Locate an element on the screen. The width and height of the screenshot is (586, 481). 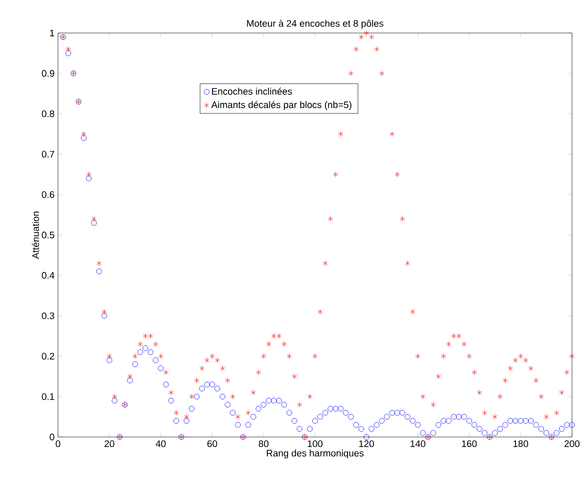
x-tick-label: 80 is located at coordinates (263, 444).